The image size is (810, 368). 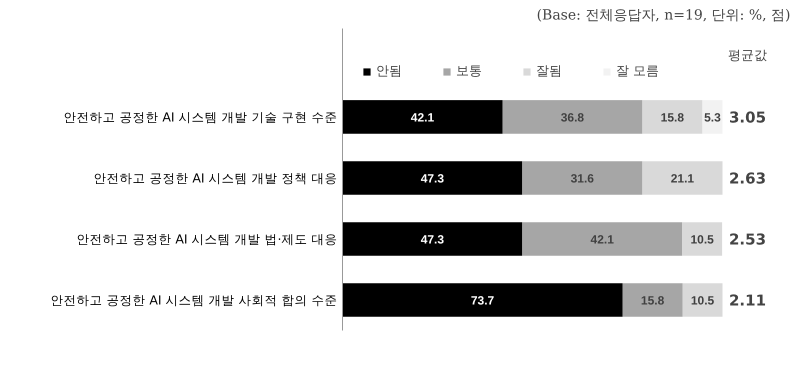 What do you see at coordinates (713, 117) in the screenshot?
I see `data-label: 5.3` at bounding box center [713, 117].